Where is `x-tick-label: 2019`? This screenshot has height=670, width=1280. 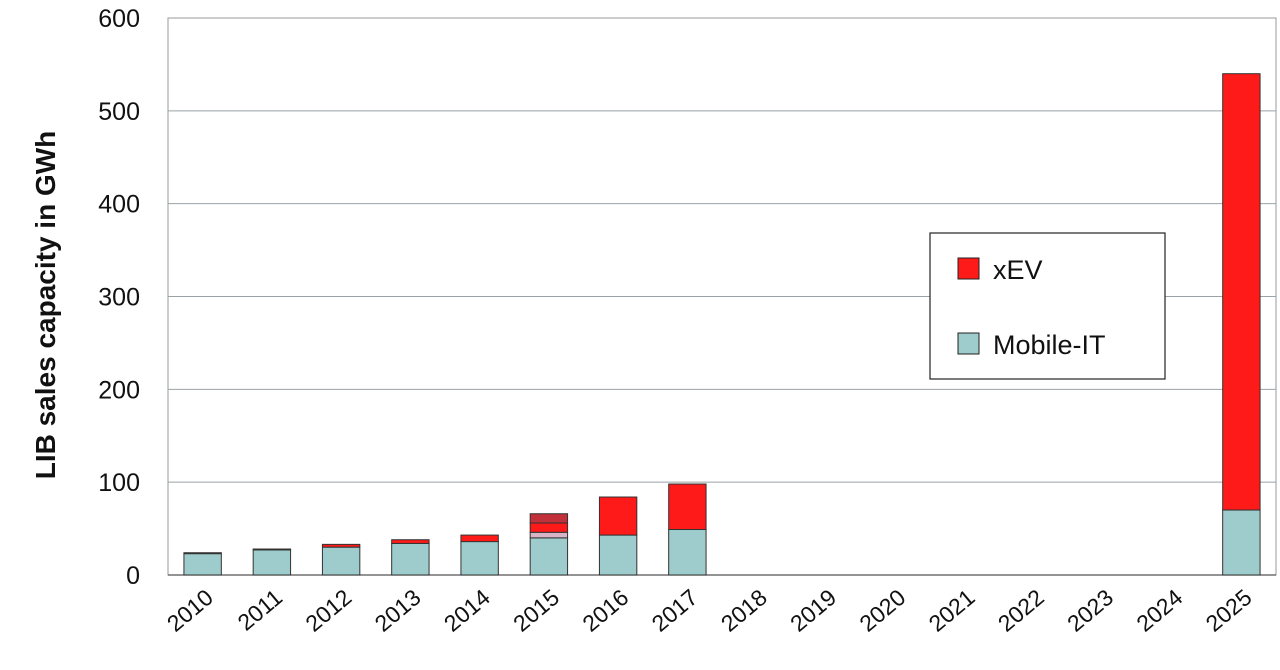
x-tick-label: 2019 is located at coordinates (813, 610).